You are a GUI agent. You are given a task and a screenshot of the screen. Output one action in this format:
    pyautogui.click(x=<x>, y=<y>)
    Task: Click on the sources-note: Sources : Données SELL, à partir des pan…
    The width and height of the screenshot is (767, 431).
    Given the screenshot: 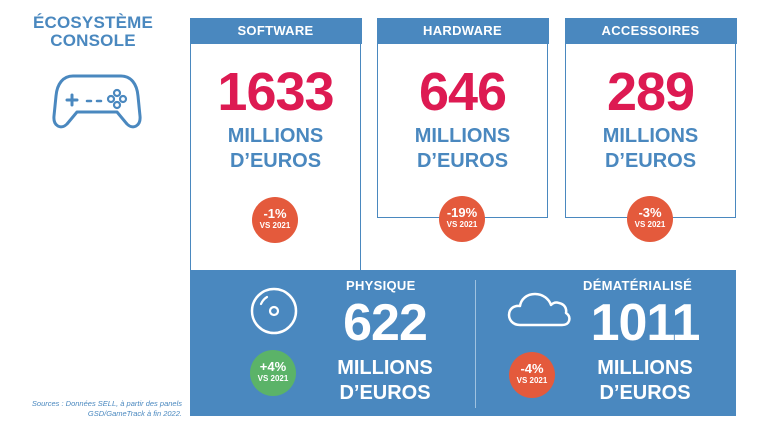 What is the action you would take?
    pyautogui.click(x=98, y=409)
    